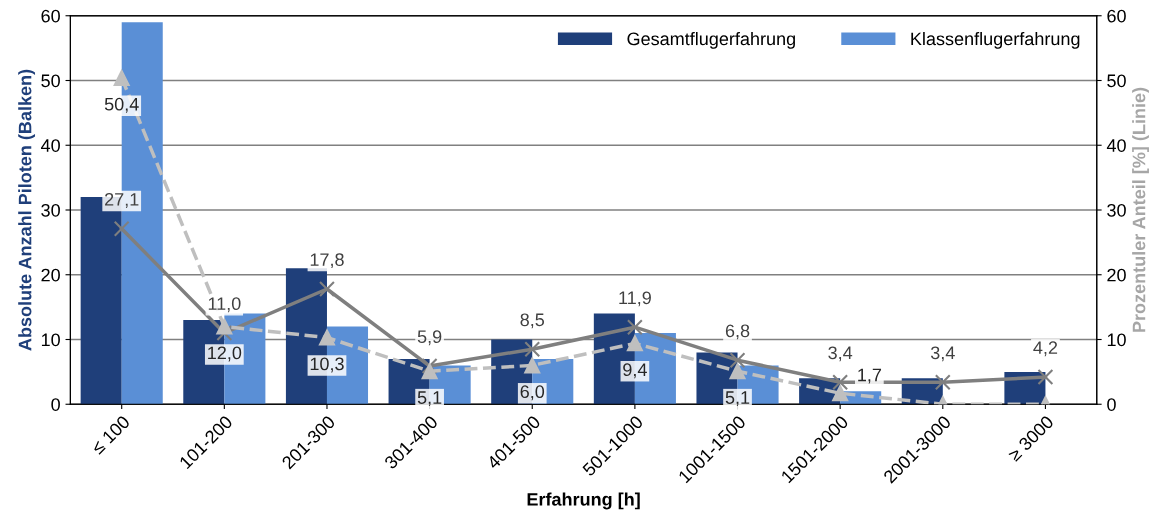  I want to click on y-tick-label: 60, so click(50, 16).